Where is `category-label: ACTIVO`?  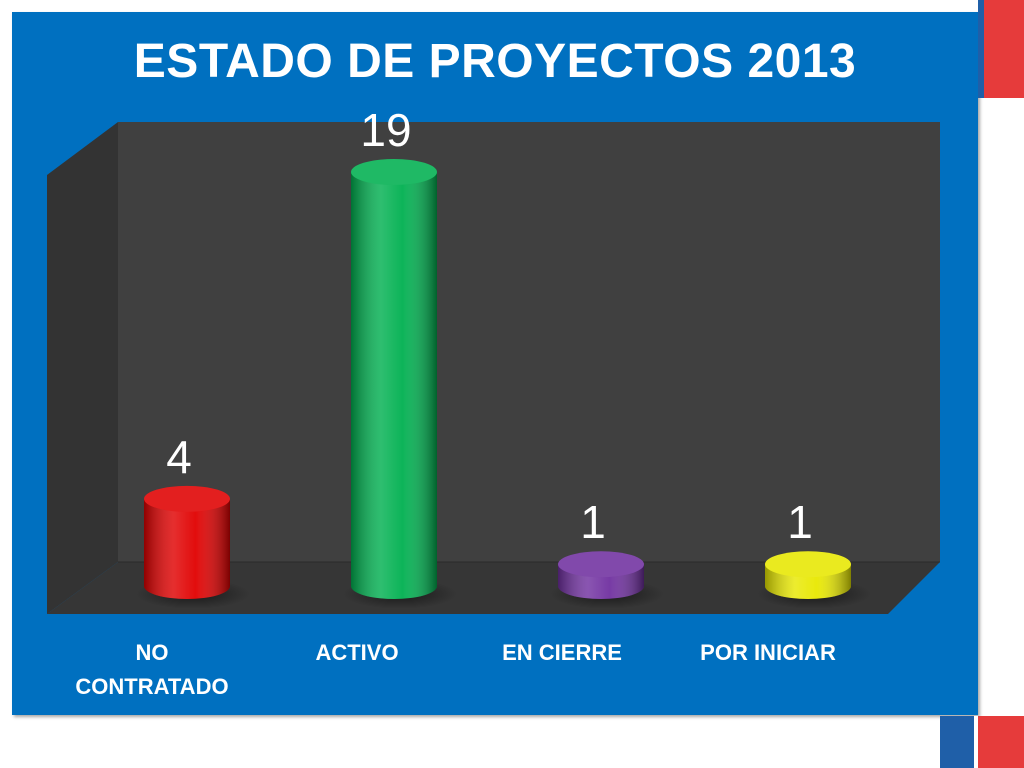 category-label: ACTIVO is located at coordinates (357, 653).